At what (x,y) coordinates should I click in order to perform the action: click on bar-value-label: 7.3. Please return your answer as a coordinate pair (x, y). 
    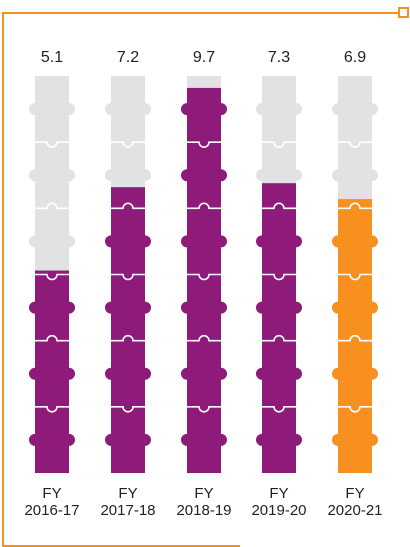
    Looking at the image, I should click on (279, 57).